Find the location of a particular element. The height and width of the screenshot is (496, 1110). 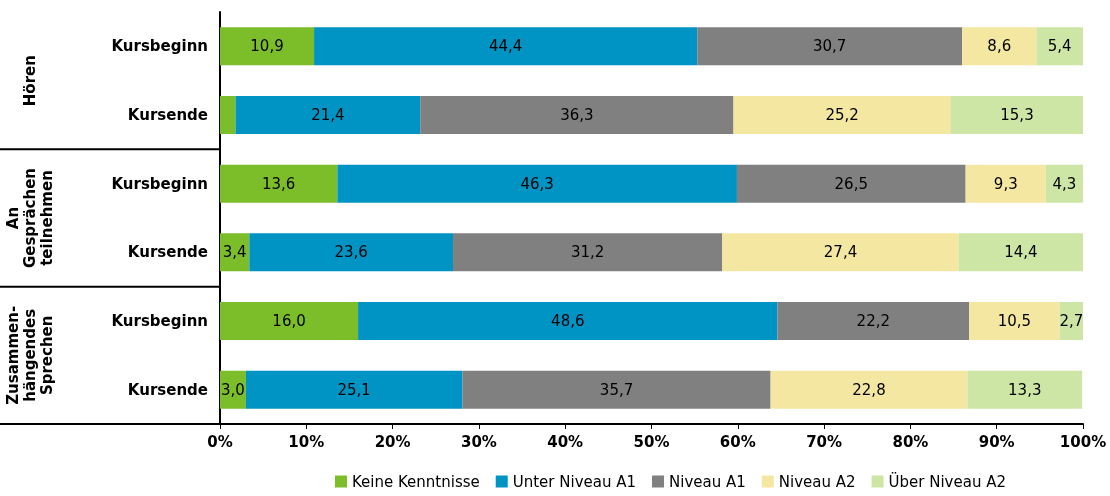

data-label: 16,0 is located at coordinates (289, 321).